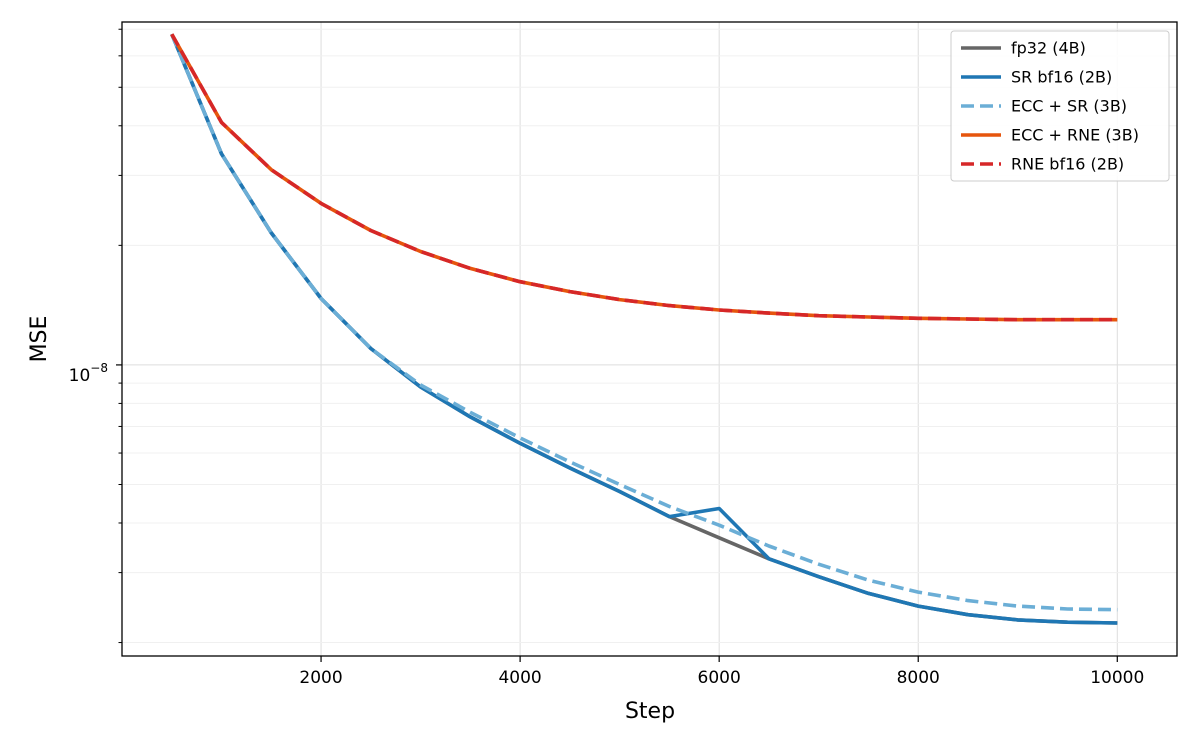 The height and width of the screenshot is (750, 1200). What do you see at coordinates (320, 678) in the screenshot?
I see `x-tick-label: 2000` at bounding box center [320, 678].